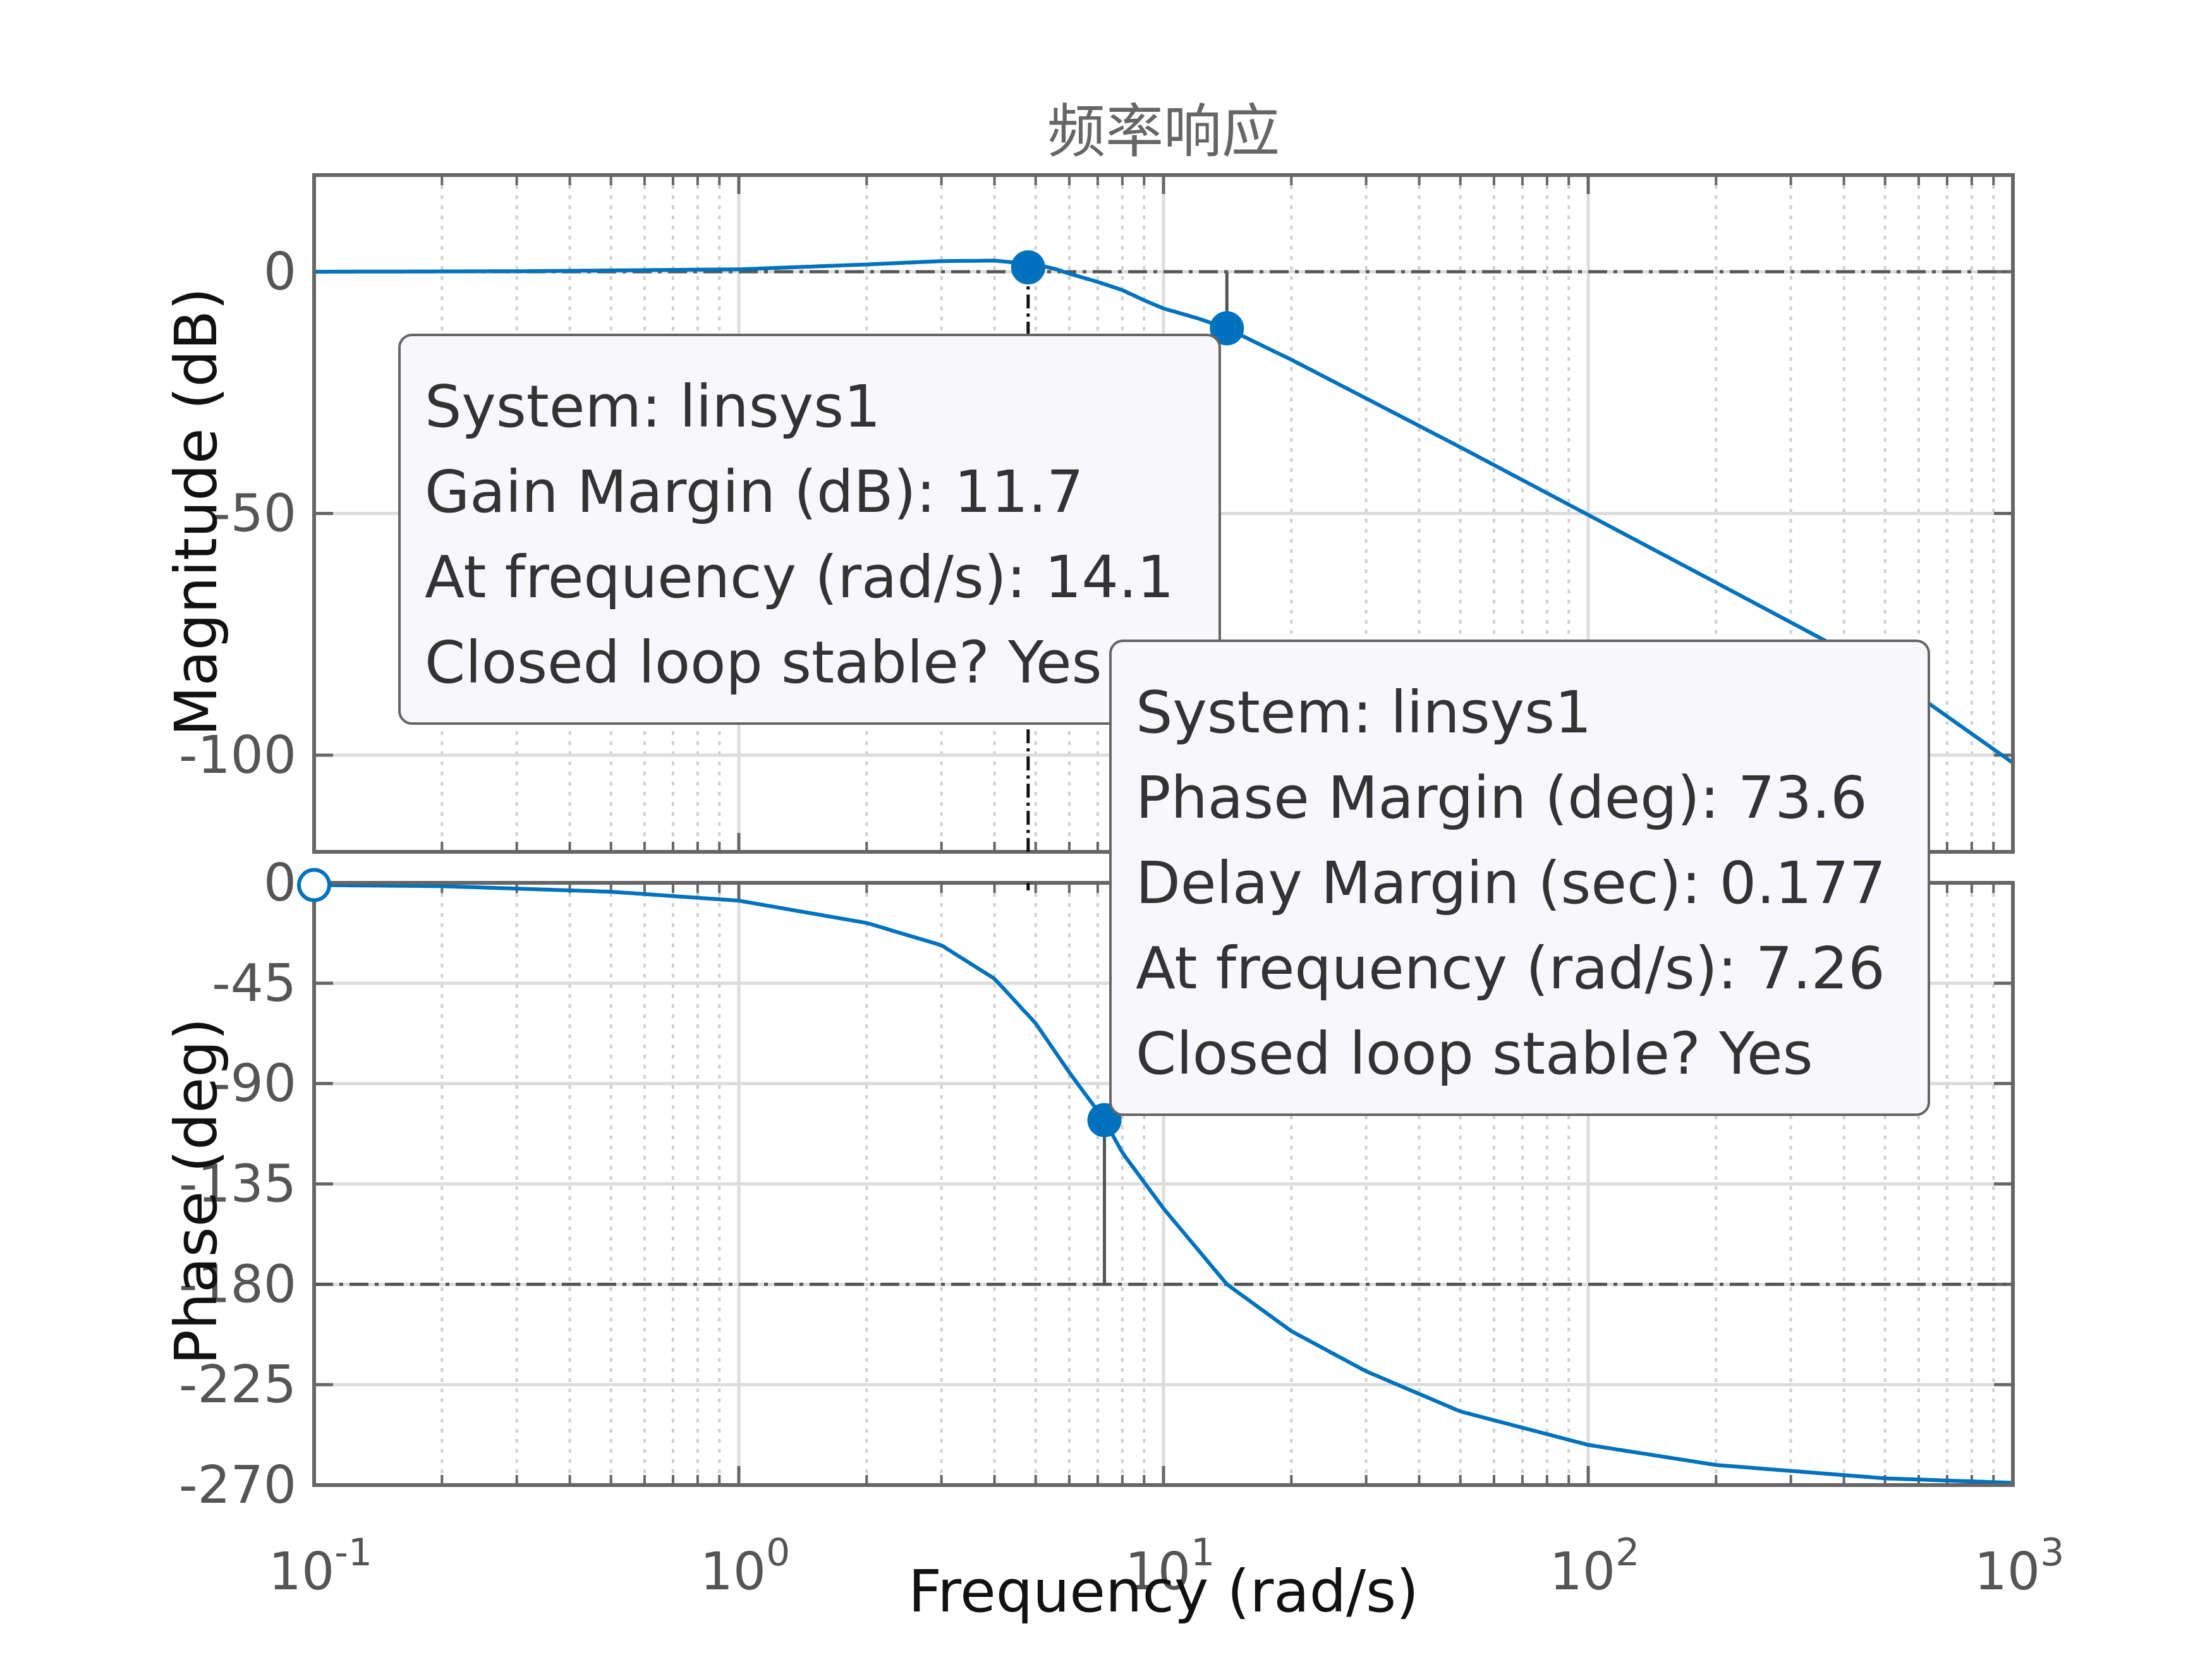 The width and height of the screenshot is (2212, 1662). I want to click on phase-datatip-line: At frequency (rad/s): 7.26, so click(1510, 968).